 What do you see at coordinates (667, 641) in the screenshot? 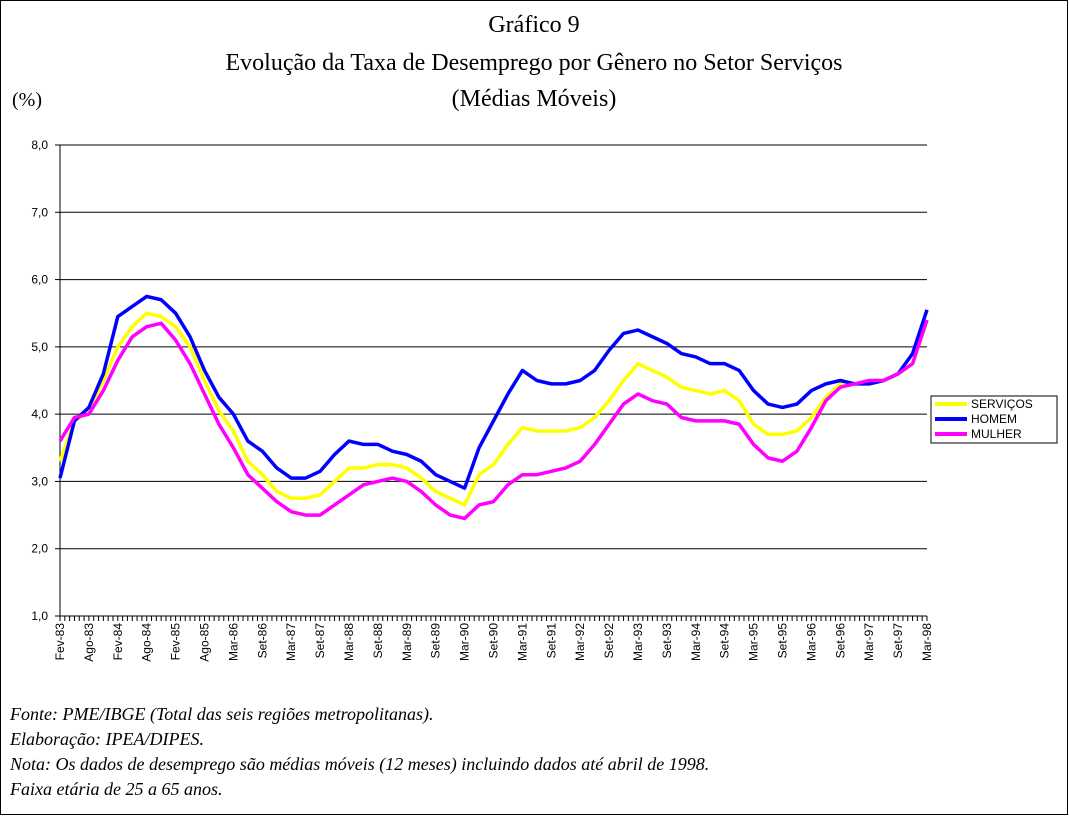
I see `x-tick-label: Set-93` at bounding box center [667, 641].